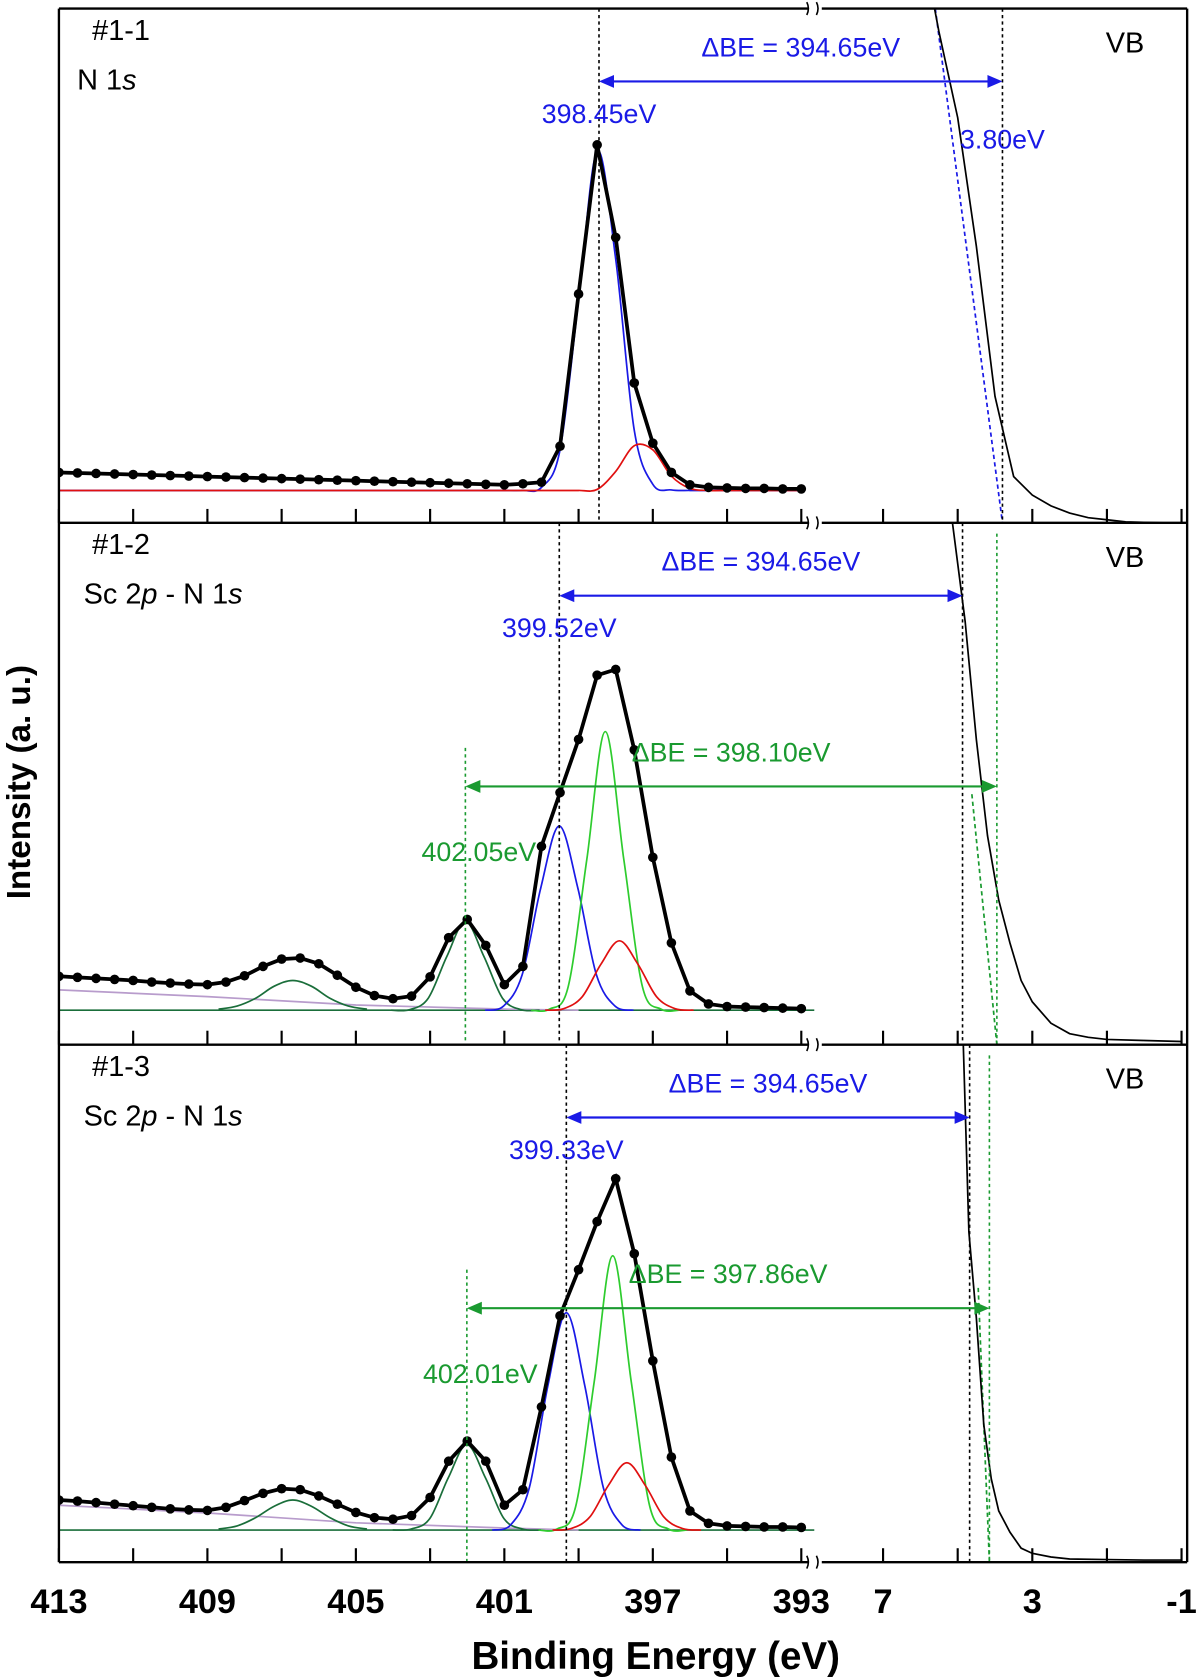 This screenshot has height=1680, width=1200. What do you see at coordinates (129, 80) in the screenshot?
I see `region-part: s` at bounding box center [129, 80].